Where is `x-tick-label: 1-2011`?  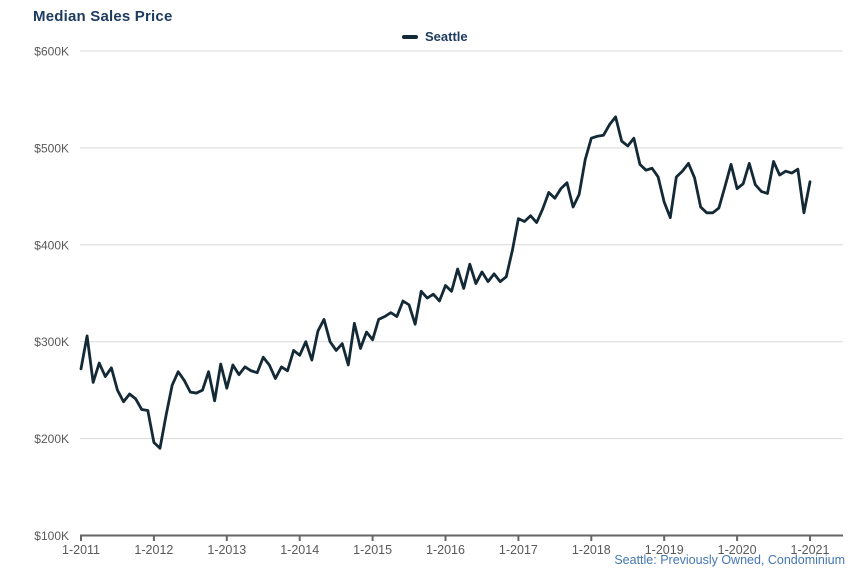
x-tick-label: 1-2011 is located at coordinates (81, 550).